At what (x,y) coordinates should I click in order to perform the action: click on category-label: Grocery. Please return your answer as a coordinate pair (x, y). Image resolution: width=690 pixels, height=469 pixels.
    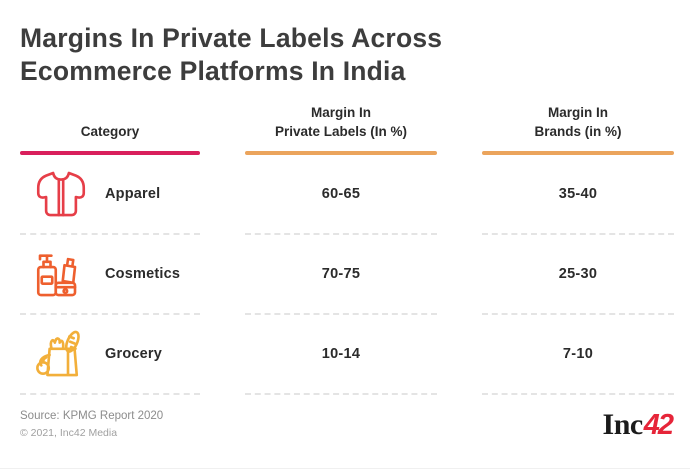
    Looking at the image, I should click on (134, 353).